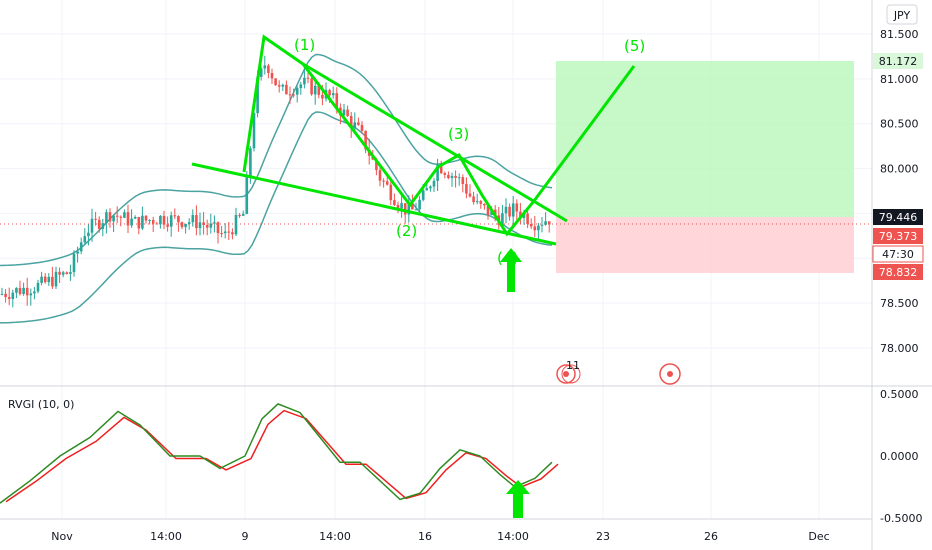 The image size is (932, 550). Describe the element at coordinates (634, 46) in the screenshot. I see `wave-label-5: (5)` at that location.